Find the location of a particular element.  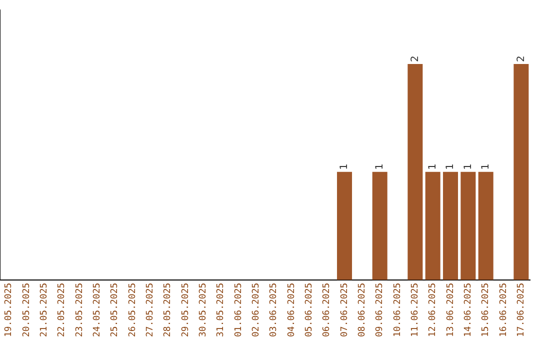

x-tick-label: 11.06.2025 is located at coordinates (415, 310).